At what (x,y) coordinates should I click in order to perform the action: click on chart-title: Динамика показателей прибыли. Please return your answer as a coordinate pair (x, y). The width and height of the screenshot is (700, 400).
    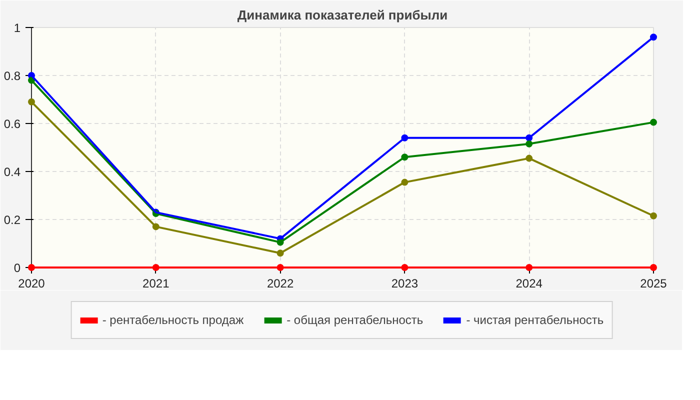
    Looking at the image, I should click on (342, 15).